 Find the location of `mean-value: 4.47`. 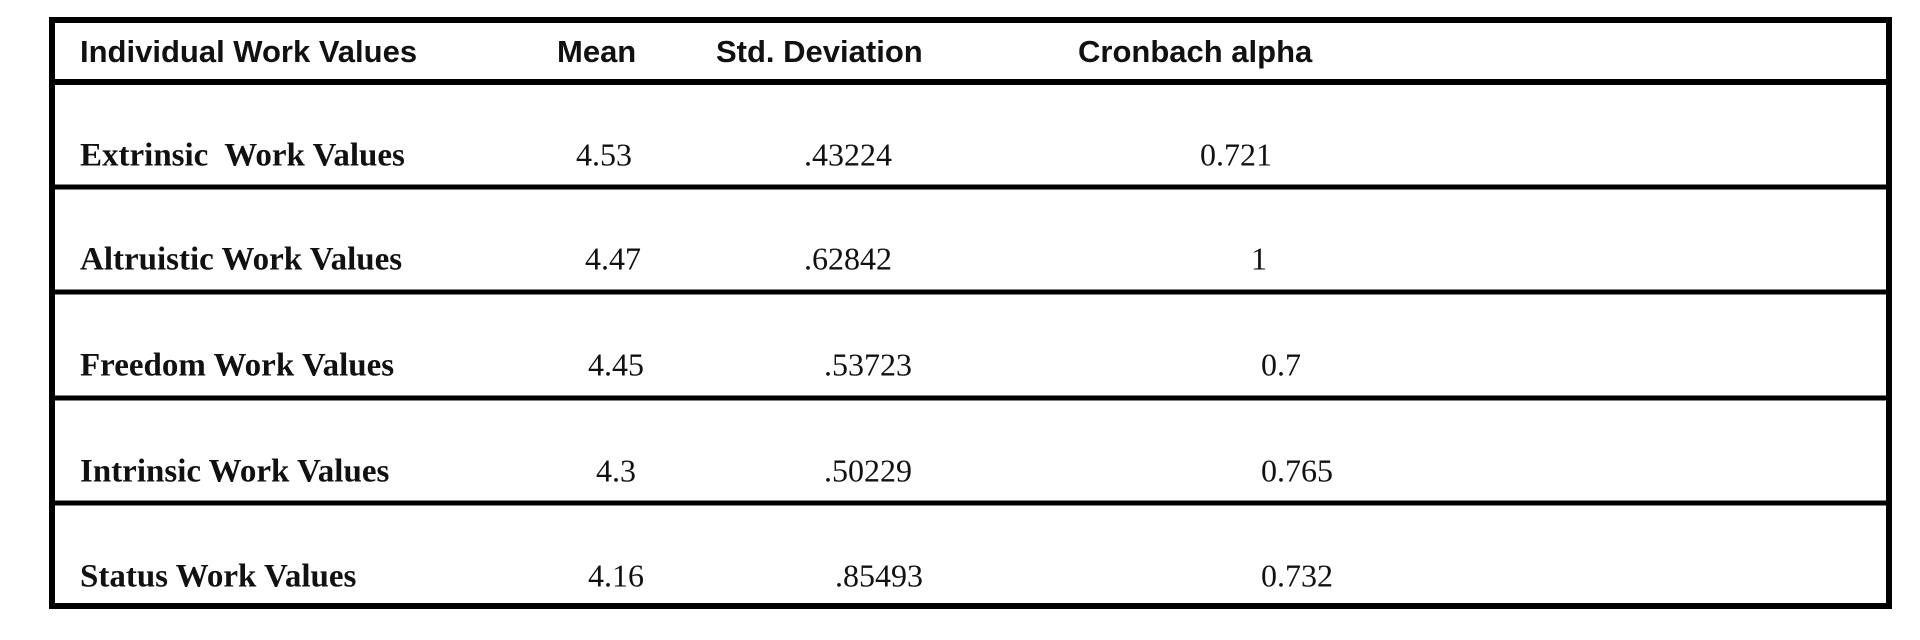

mean-value: 4.47 is located at coordinates (613, 258).